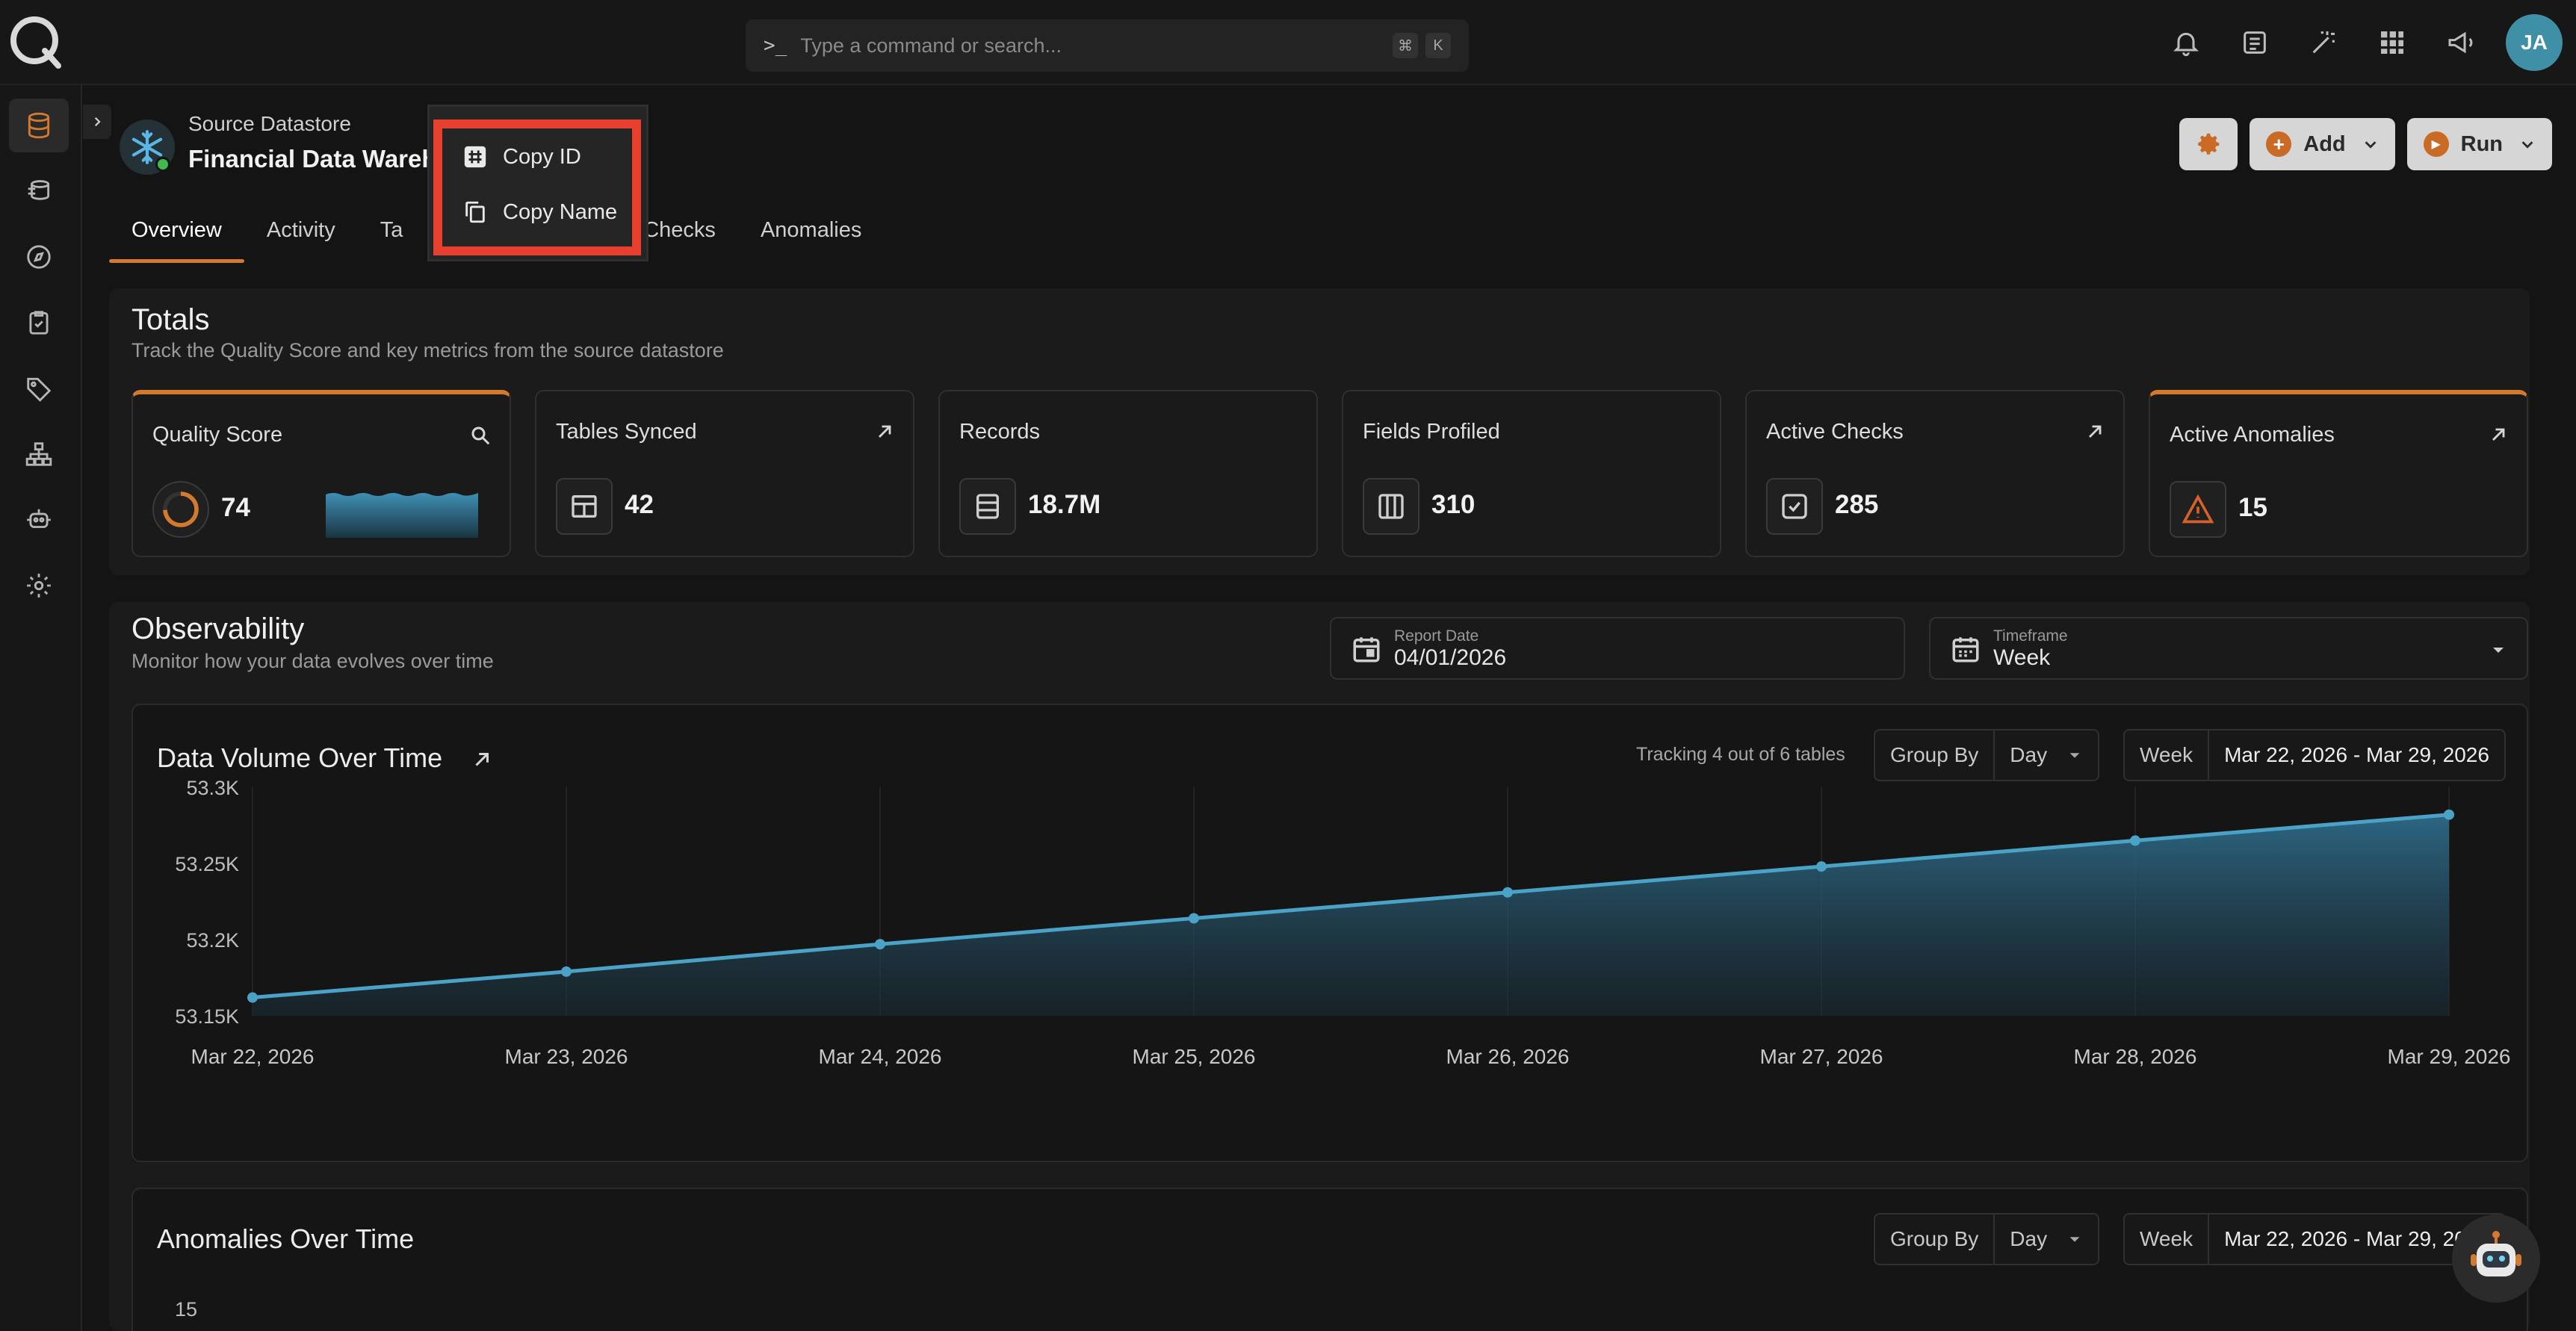 Image resolution: width=2576 pixels, height=1331 pixels. I want to click on copy-id-menu-item: Copy ID, so click(521, 157).